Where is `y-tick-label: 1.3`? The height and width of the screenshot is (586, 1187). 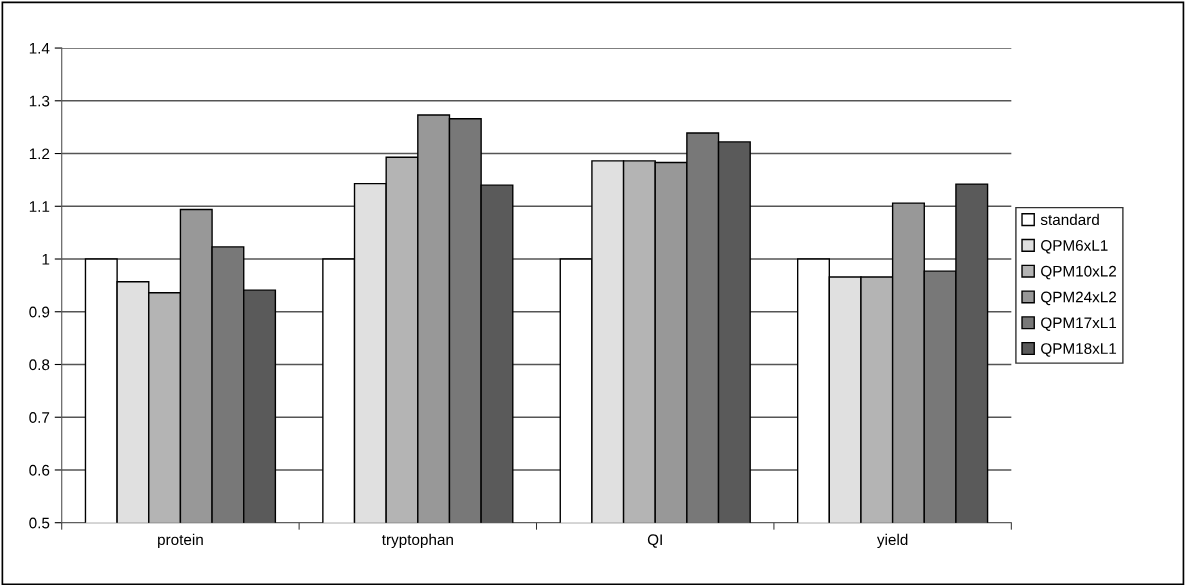
y-tick-label: 1.3 is located at coordinates (39, 101).